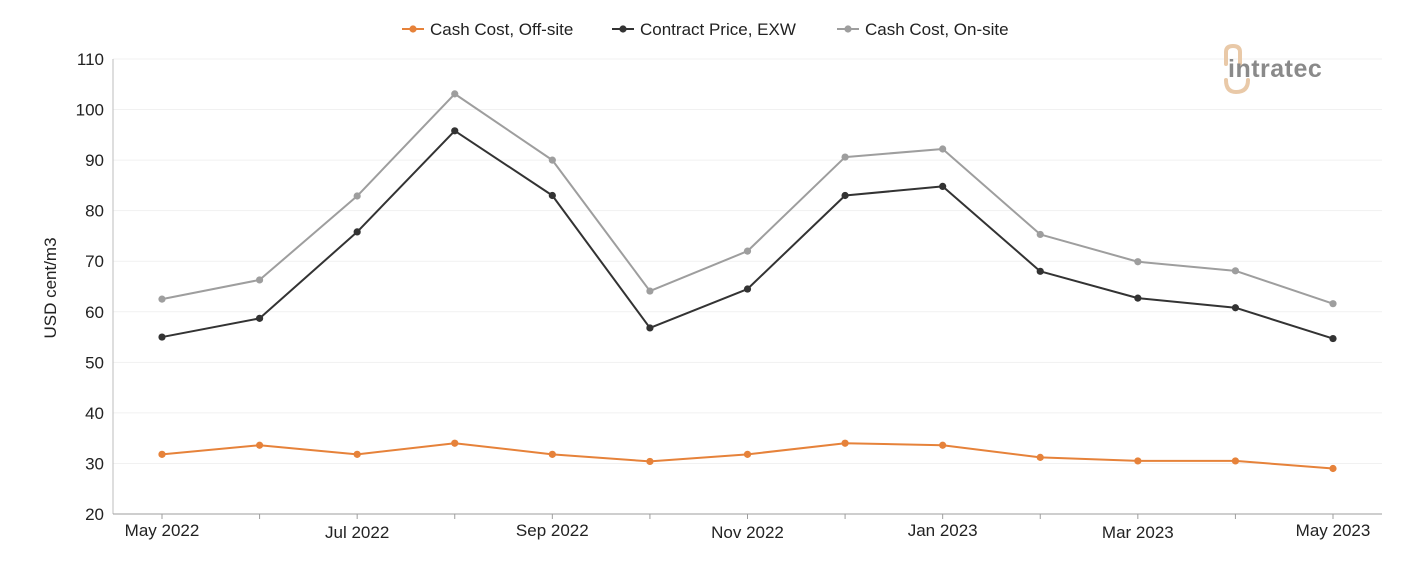 The height and width of the screenshot is (561, 1401). I want to click on legend-item: Cash Cost, On-site, so click(923, 29).